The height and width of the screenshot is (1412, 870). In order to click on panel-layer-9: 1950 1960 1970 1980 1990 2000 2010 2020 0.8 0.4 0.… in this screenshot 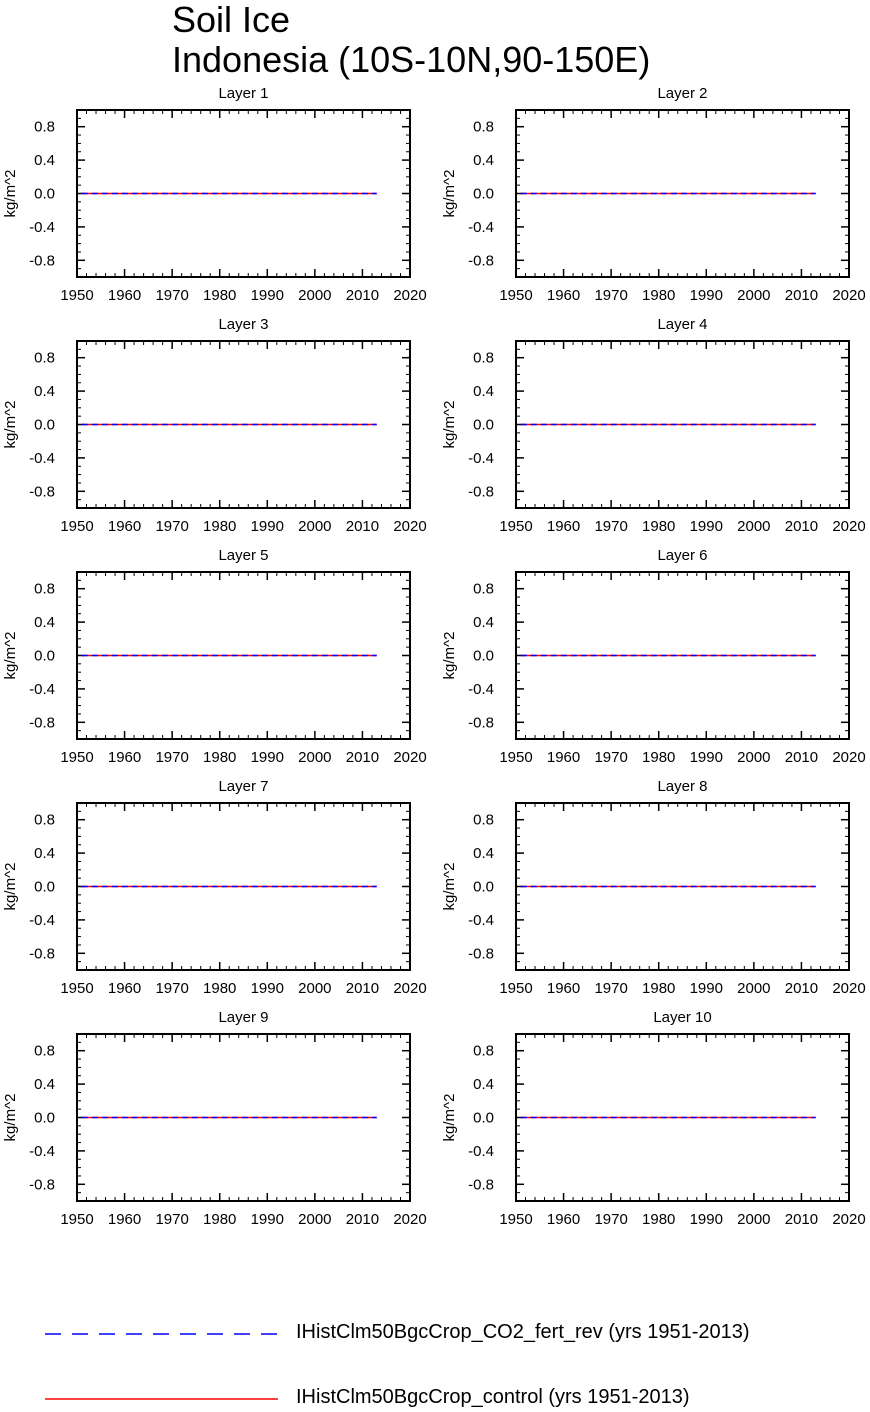, I will do `click(214, 1118)`.